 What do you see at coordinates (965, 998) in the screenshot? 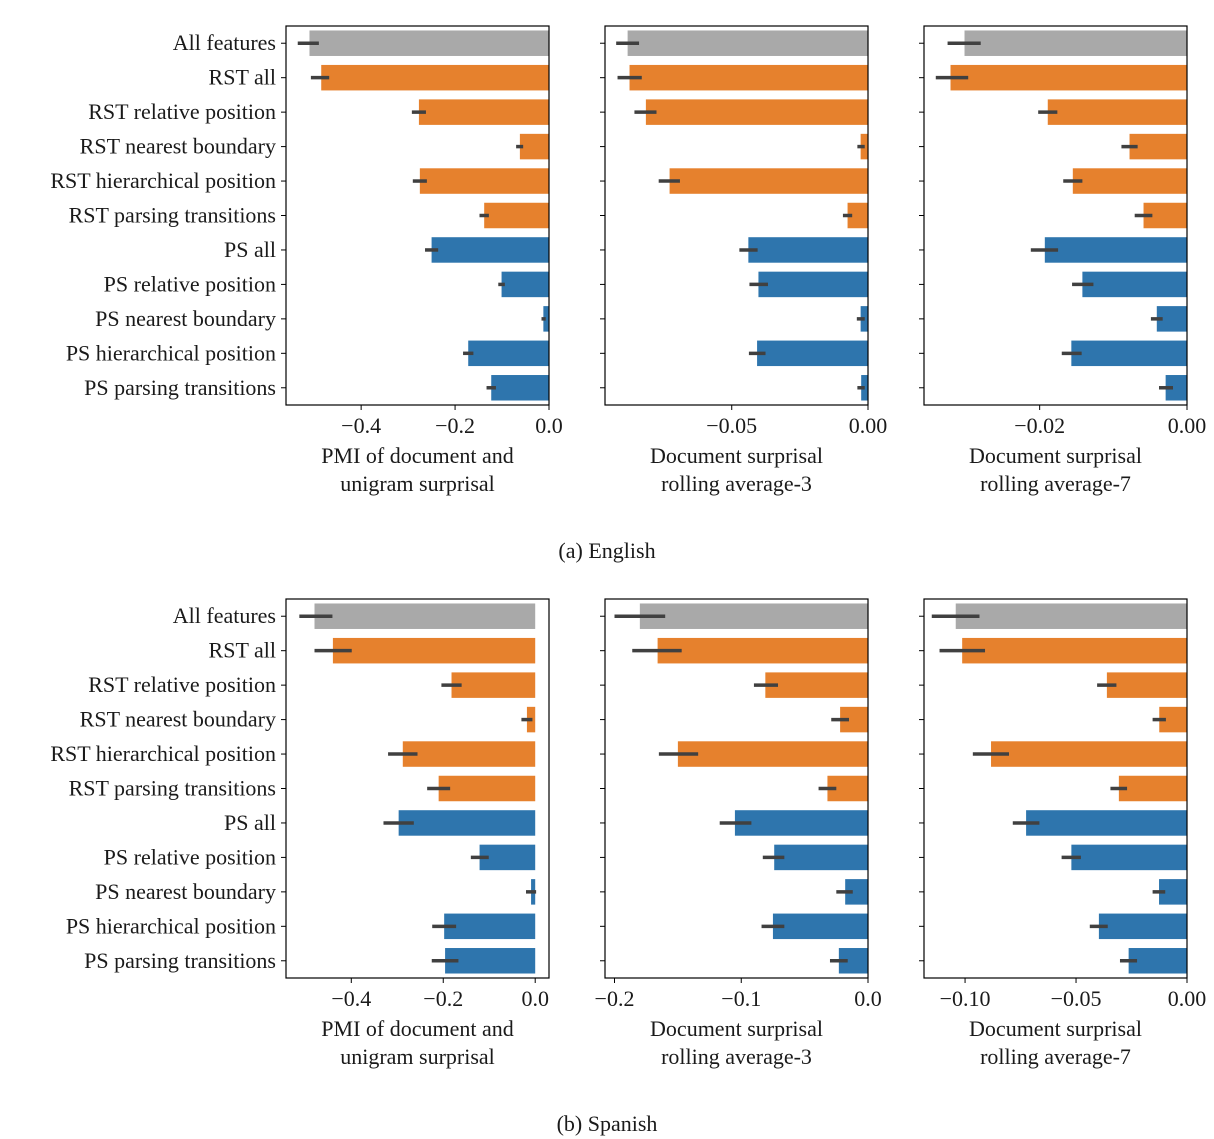
I see `xtick-label: −0.10` at bounding box center [965, 998].